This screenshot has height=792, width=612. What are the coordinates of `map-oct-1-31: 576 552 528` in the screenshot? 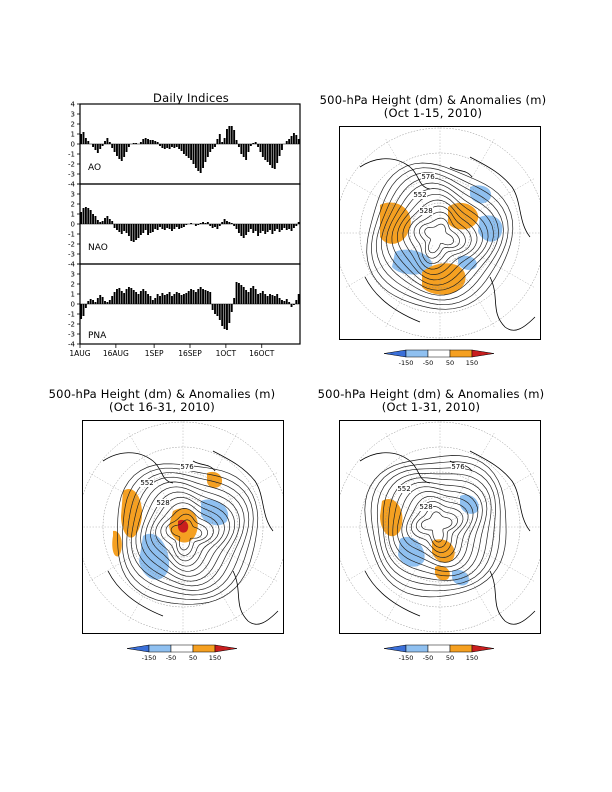 It's located at (440, 527).